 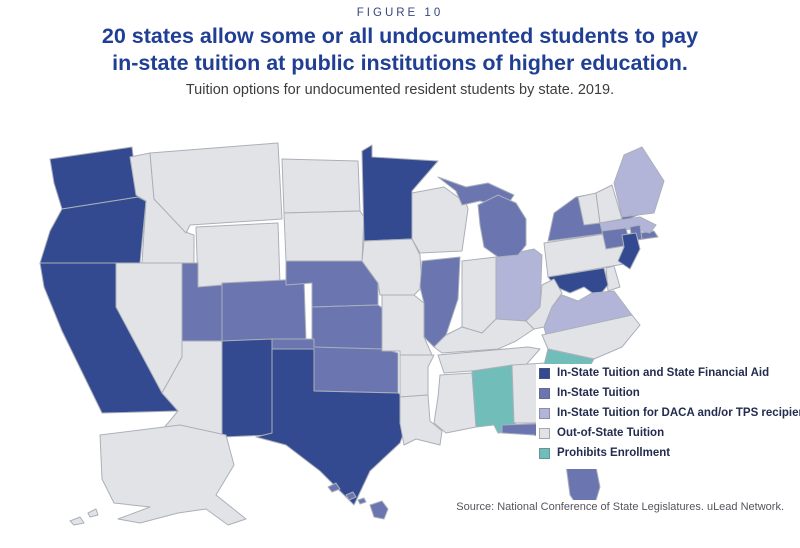 I want to click on state-co, so click(x=264, y=311).